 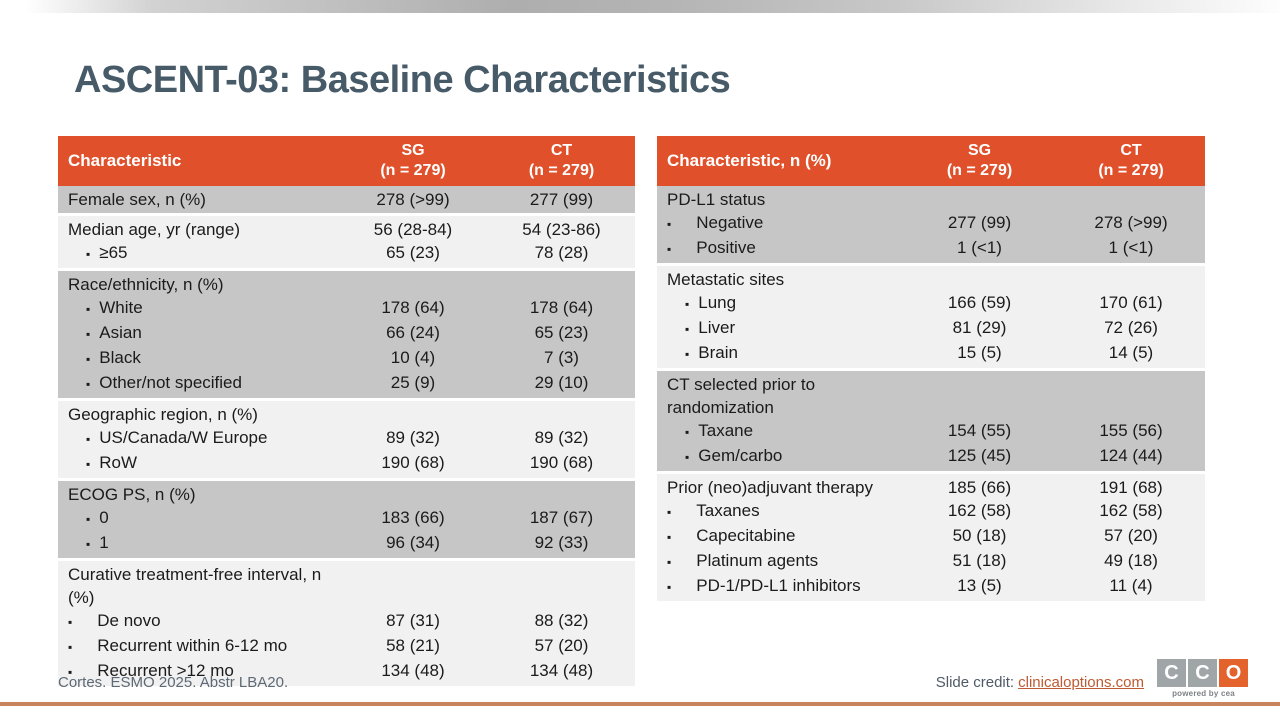 What do you see at coordinates (413, 229) in the screenshot?
I see `sg-value: 56 (28-84)` at bounding box center [413, 229].